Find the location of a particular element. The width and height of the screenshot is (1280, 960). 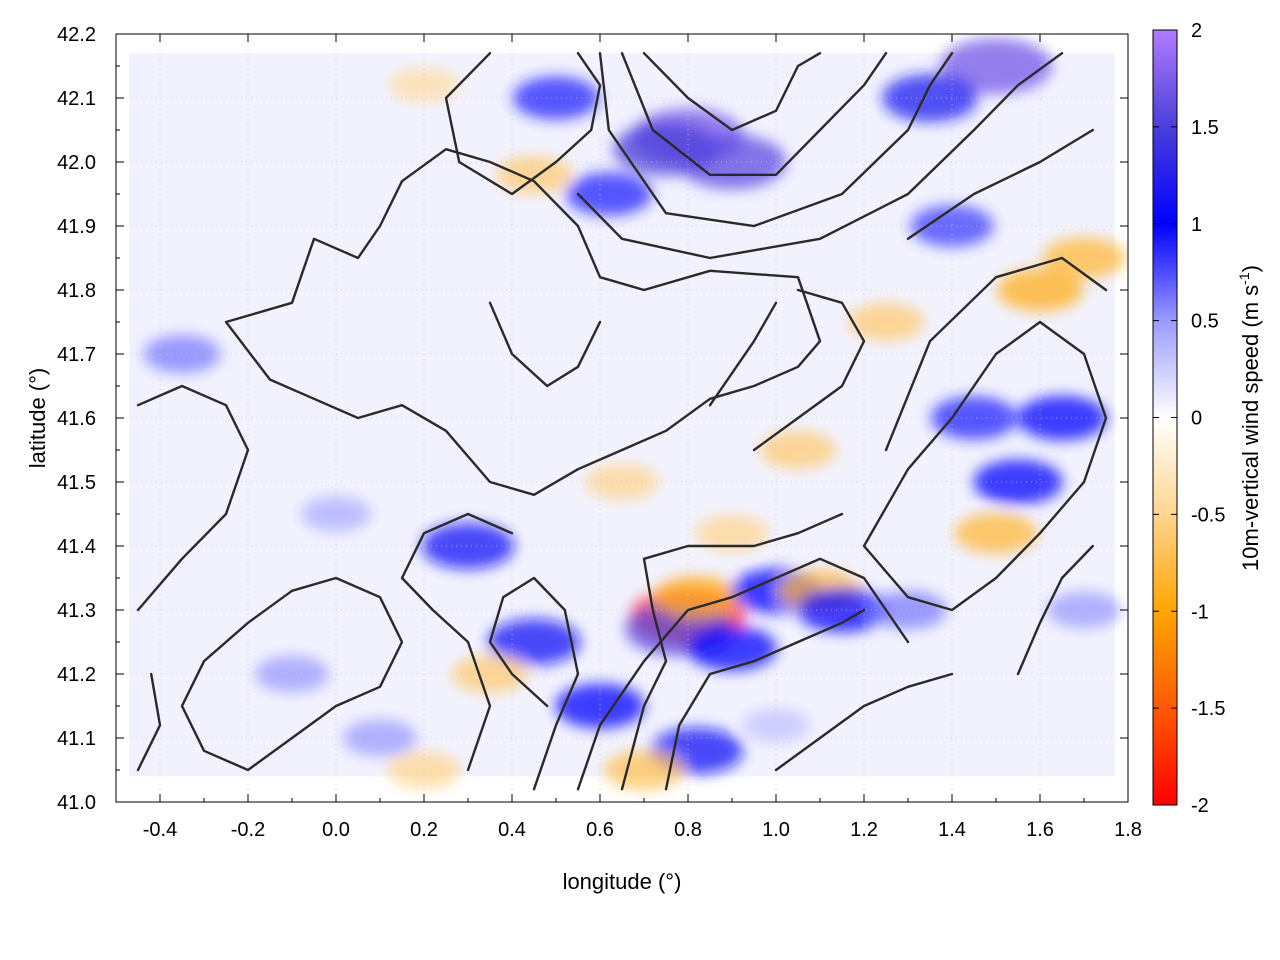

x-tick-label-10: 1.6 is located at coordinates (1040, 830).